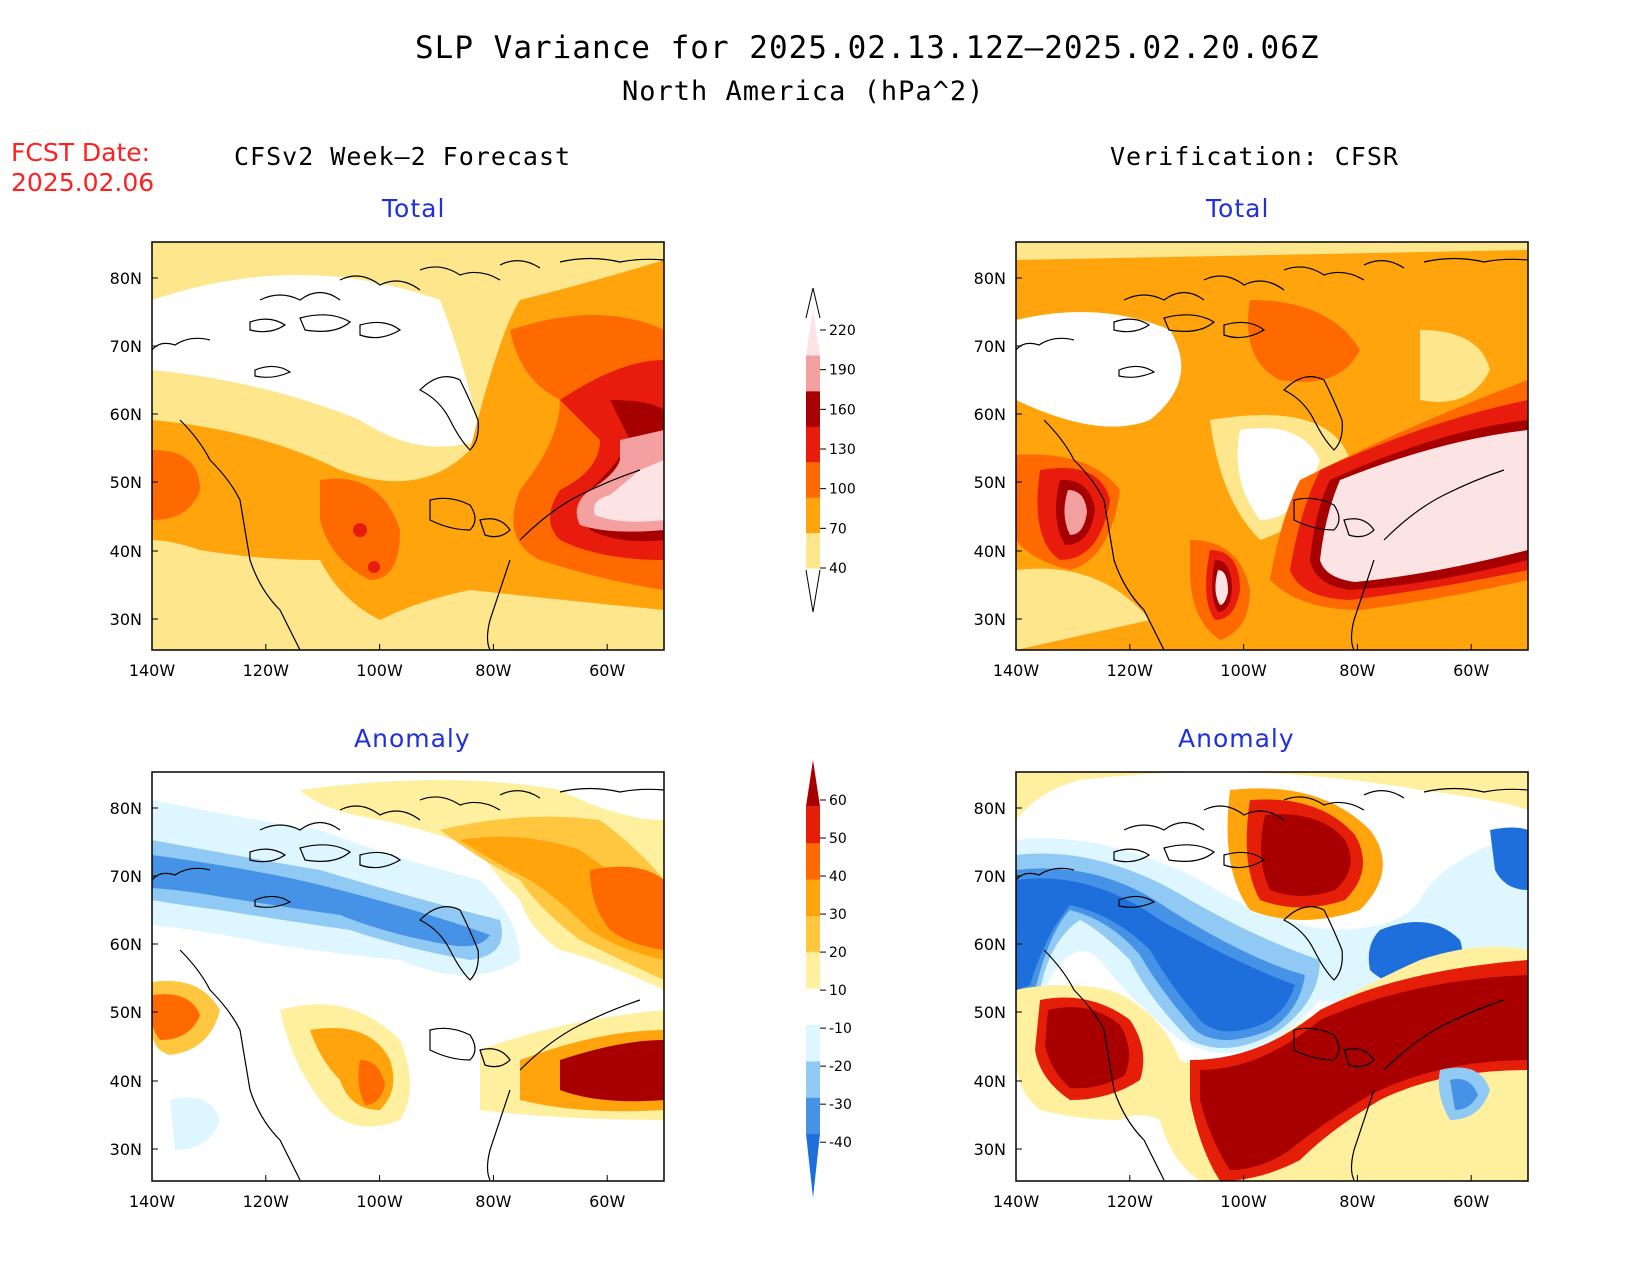 The image size is (1650, 1275). What do you see at coordinates (412, 738) in the screenshot?
I see `panel-title-forecast-anomaly: Anomaly` at bounding box center [412, 738].